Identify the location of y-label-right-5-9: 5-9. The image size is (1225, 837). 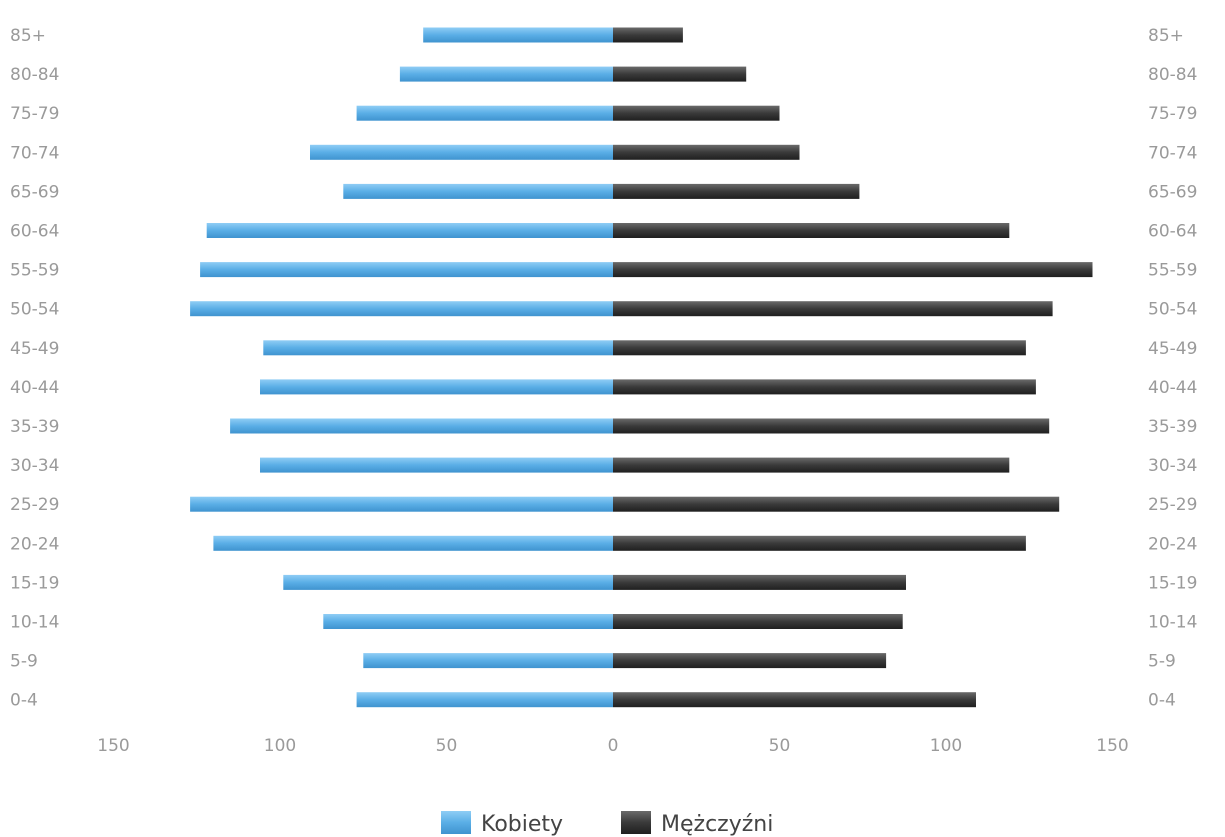
(1162, 662).